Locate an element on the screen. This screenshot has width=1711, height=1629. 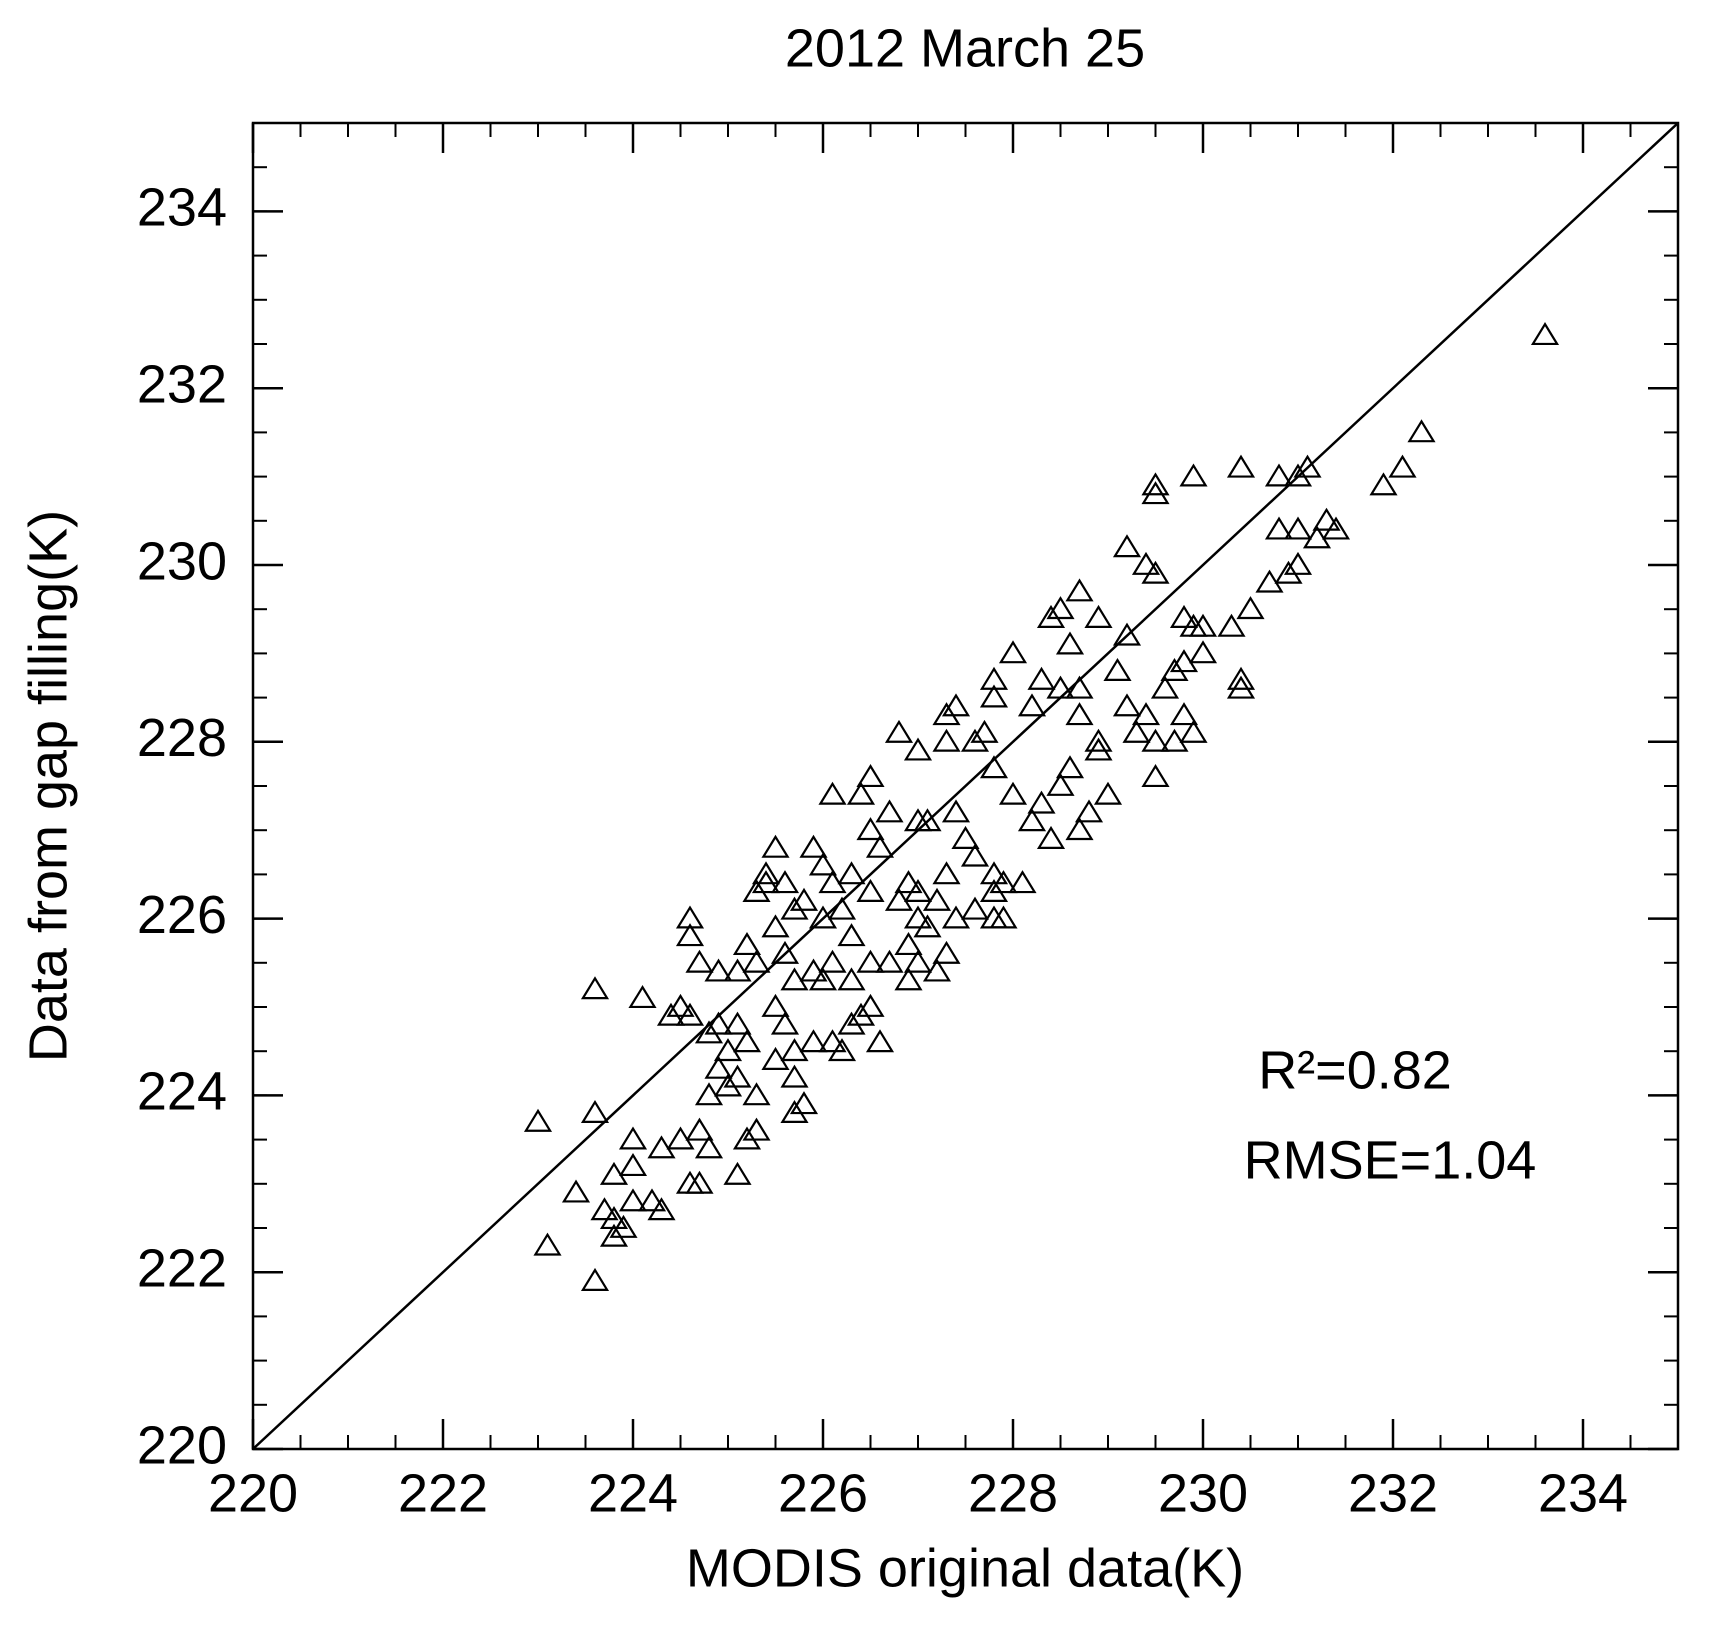
y-tick-label: 234 is located at coordinates (182, 208).